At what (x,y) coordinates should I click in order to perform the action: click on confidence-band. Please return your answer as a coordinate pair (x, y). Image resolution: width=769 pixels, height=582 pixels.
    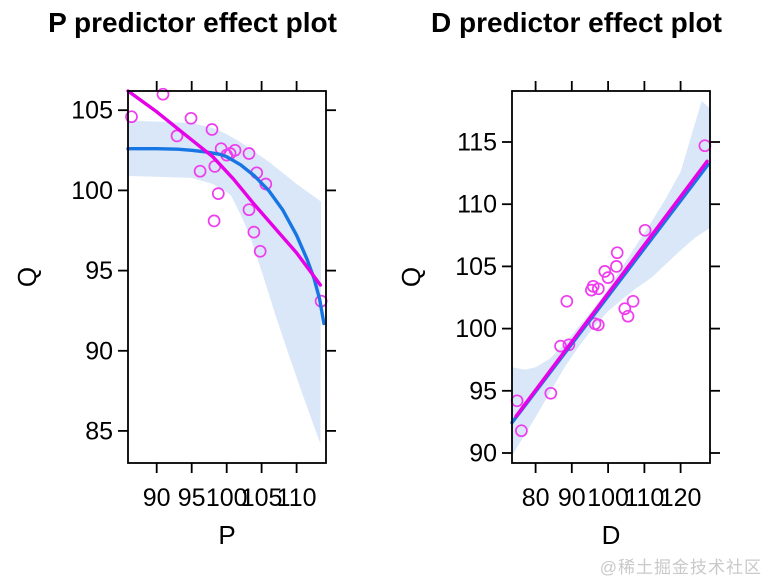
    Looking at the image, I should click on (225, 282).